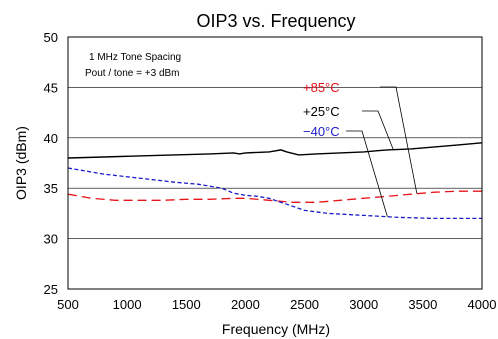 The height and width of the screenshot is (339, 498). Describe the element at coordinates (321, 111) in the screenshot. I see `series-label-1: +25°C` at that location.